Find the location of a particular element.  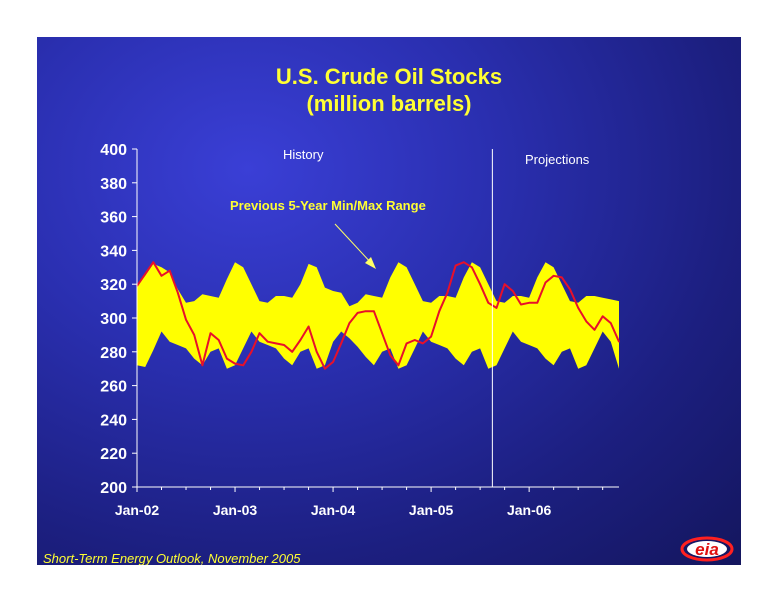

y-tick-label: 280 is located at coordinates (113, 353).